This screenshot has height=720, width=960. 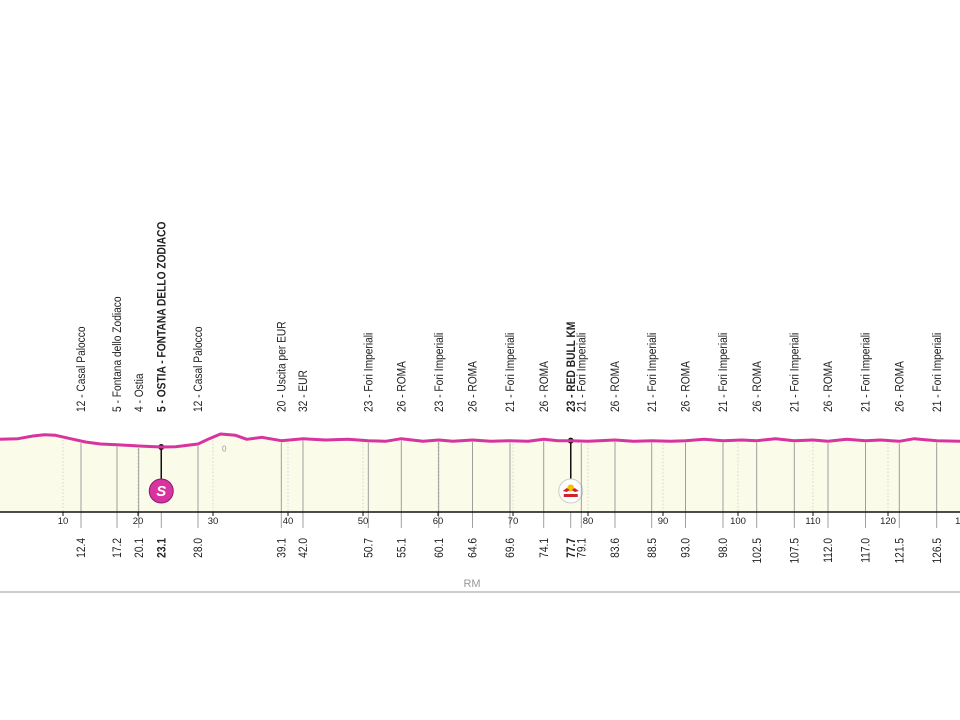 What do you see at coordinates (570, 490) in the screenshot?
I see `redbull-bulls` at bounding box center [570, 490].